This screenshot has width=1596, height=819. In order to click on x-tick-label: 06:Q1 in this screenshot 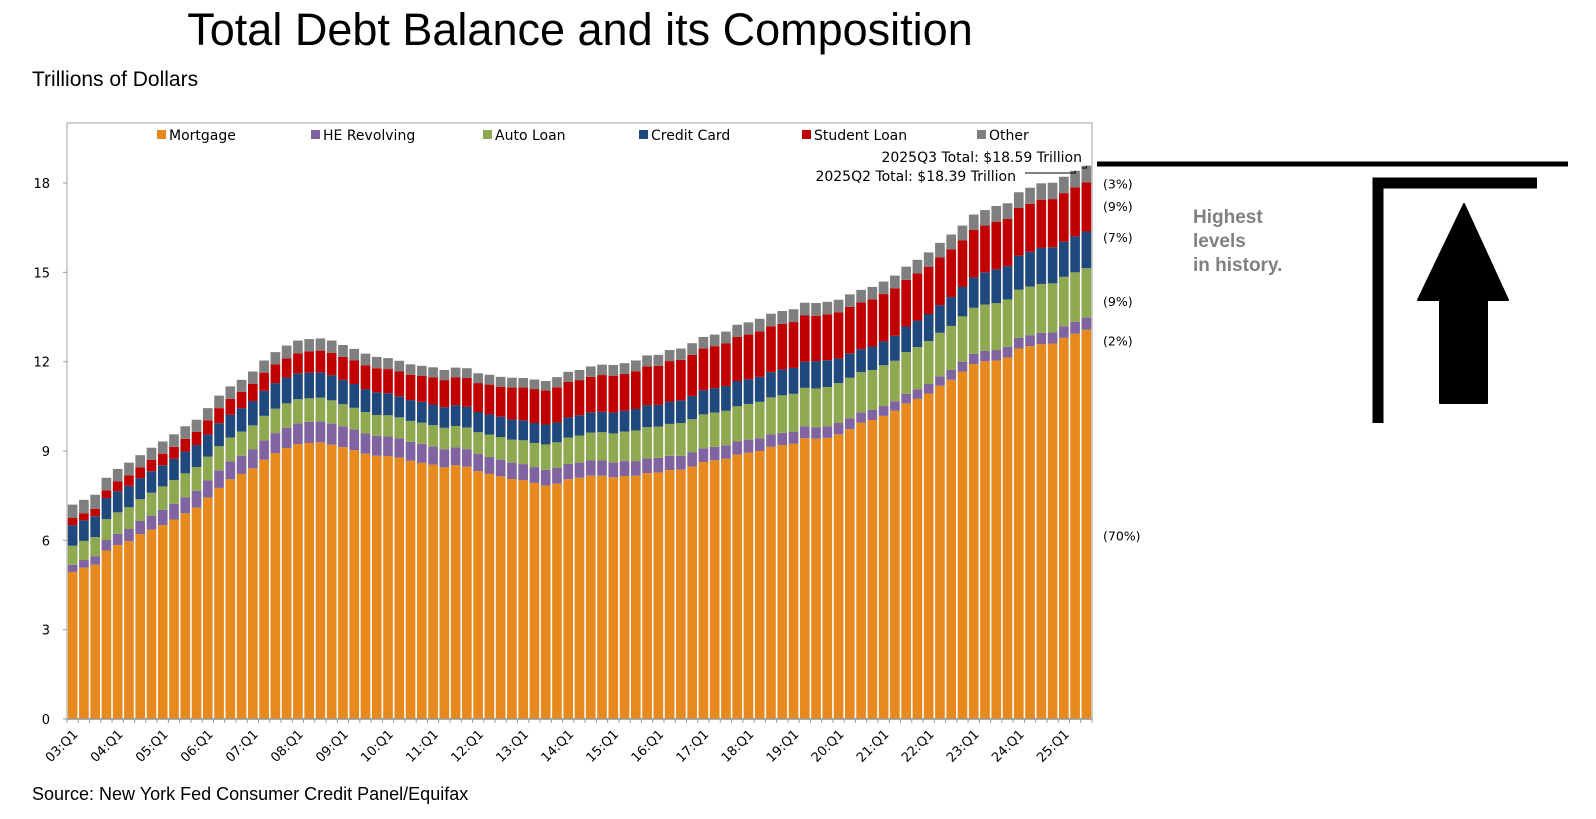, I will do `click(197, 746)`.